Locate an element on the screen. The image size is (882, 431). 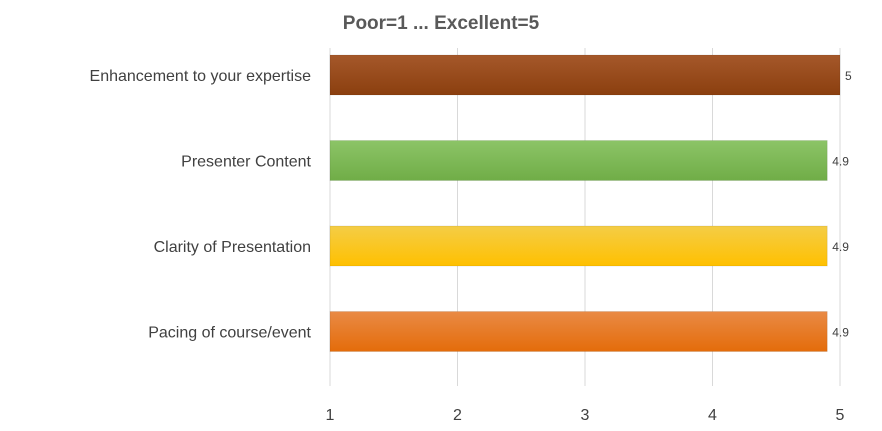
category-label-4: Pacing of course/event is located at coordinates (229, 333).